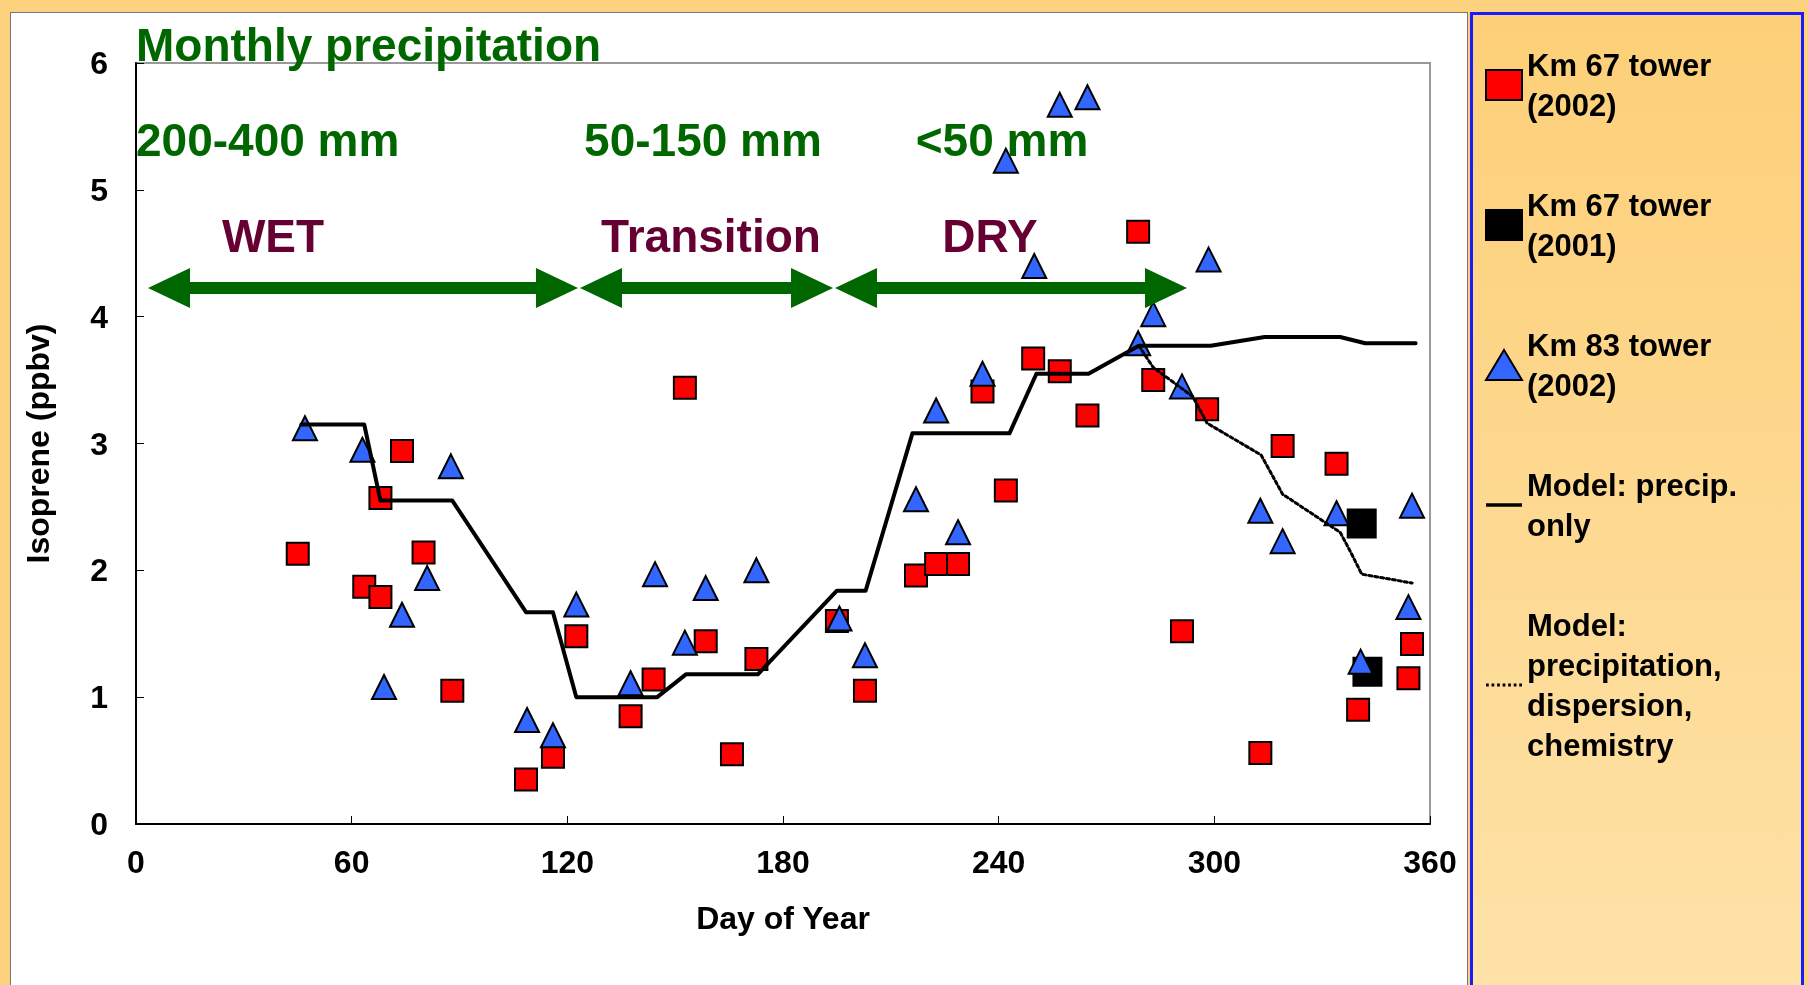  Describe the element at coordinates (711, 236) in the screenshot. I see `annotation: Transition` at that location.